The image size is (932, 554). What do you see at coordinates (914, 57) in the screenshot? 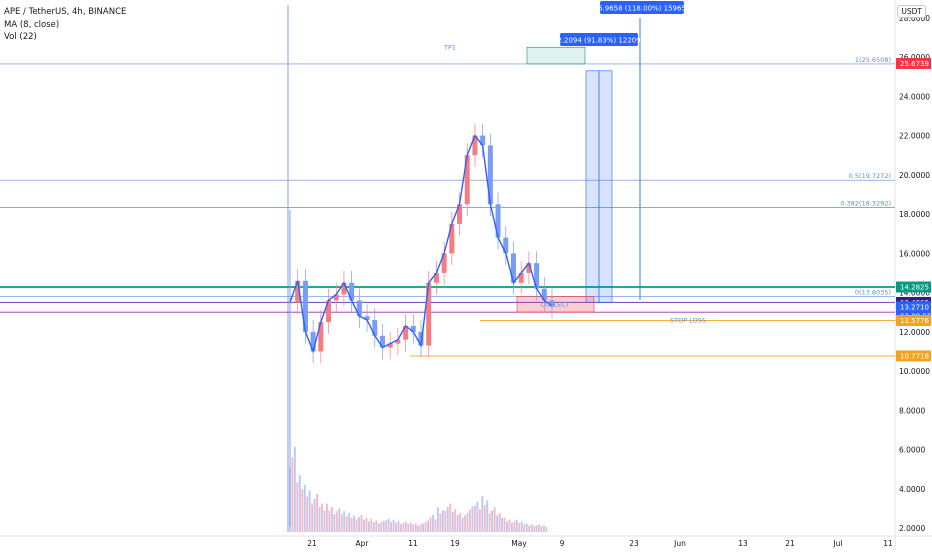
I see `y-tick-label: 26.0000` at bounding box center [914, 57].